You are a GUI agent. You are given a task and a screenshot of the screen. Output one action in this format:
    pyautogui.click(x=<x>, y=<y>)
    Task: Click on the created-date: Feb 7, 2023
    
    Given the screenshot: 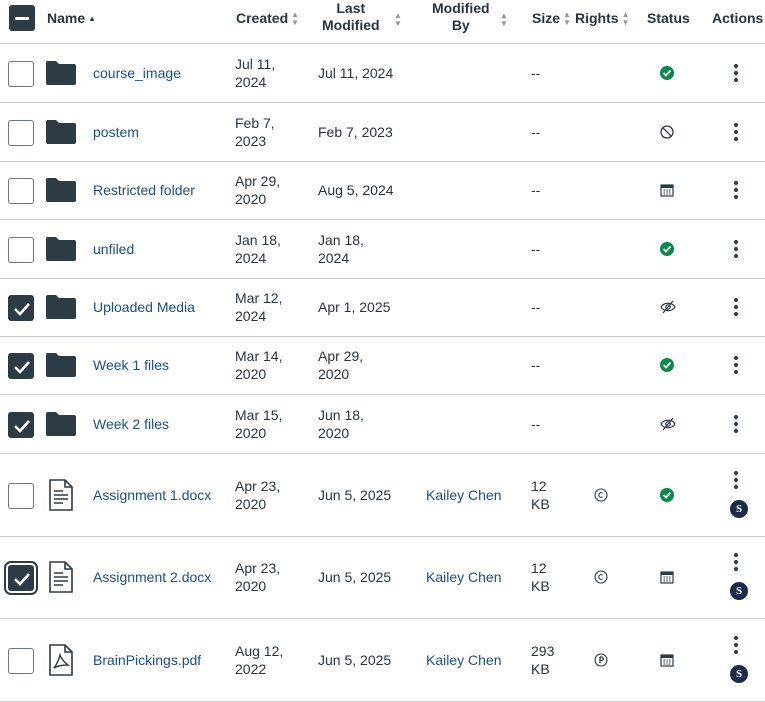 What is the action you would take?
    pyautogui.click(x=255, y=131)
    